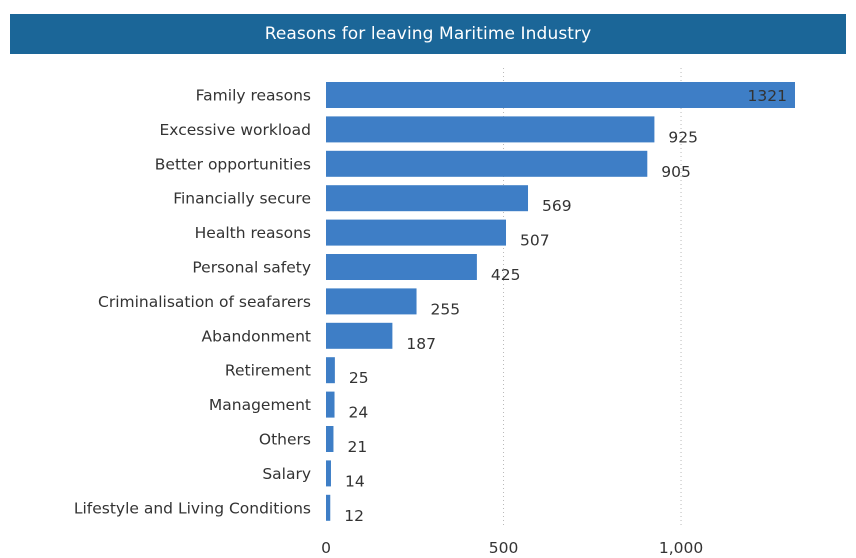  Describe the element at coordinates (557, 206) in the screenshot. I see `value-label-3: 569` at that location.